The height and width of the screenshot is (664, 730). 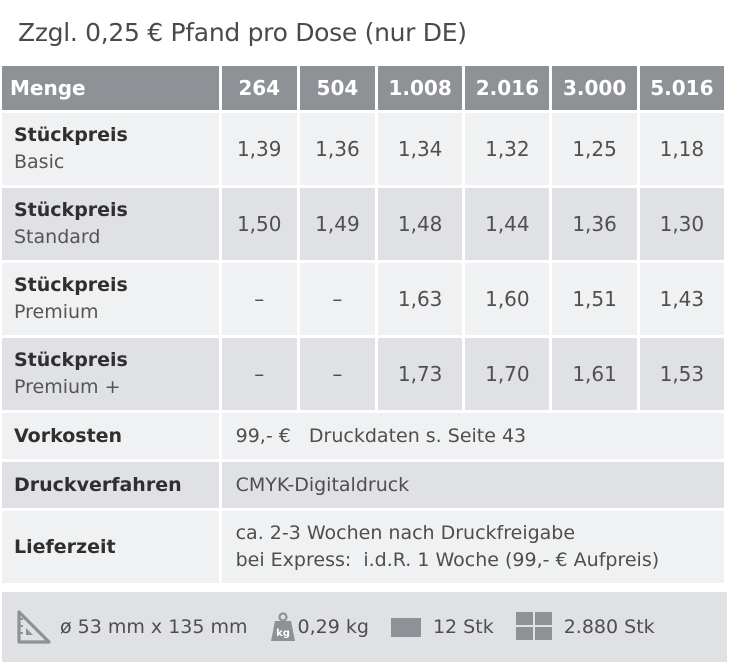 I want to click on header-qty: 2.016, so click(x=507, y=88).